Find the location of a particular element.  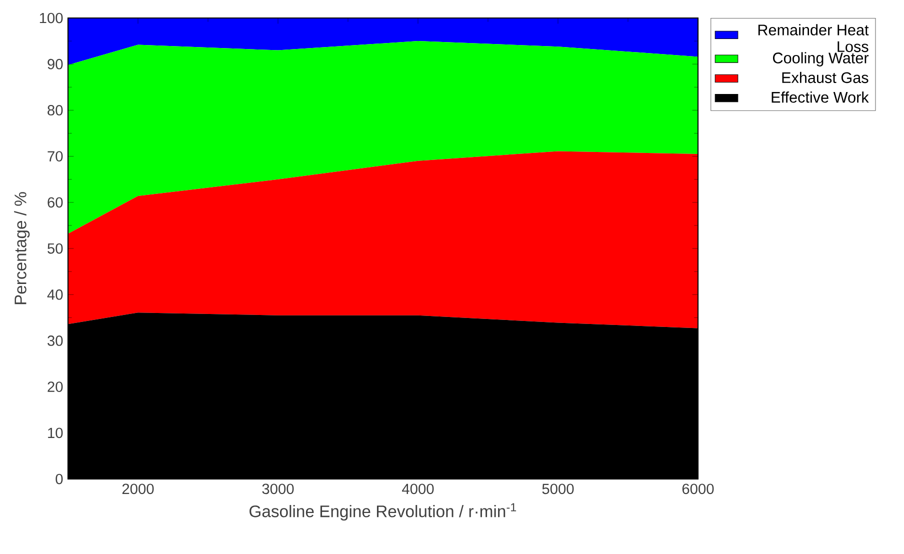

legend-label: Effective Work is located at coordinates (820, 97).